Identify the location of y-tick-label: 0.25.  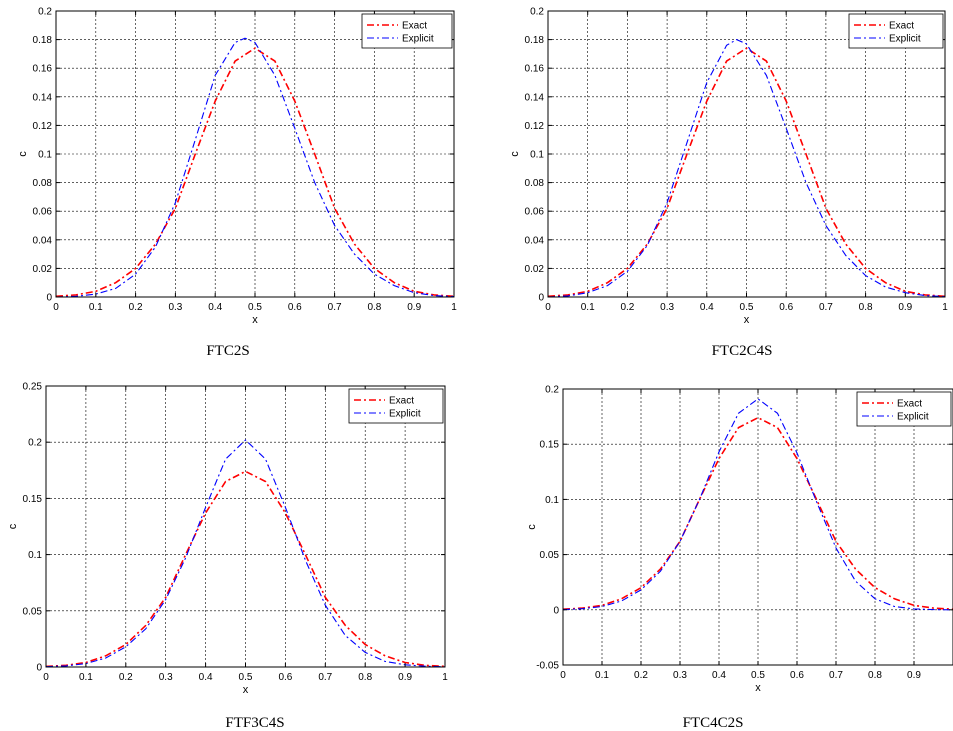
(33, 387).